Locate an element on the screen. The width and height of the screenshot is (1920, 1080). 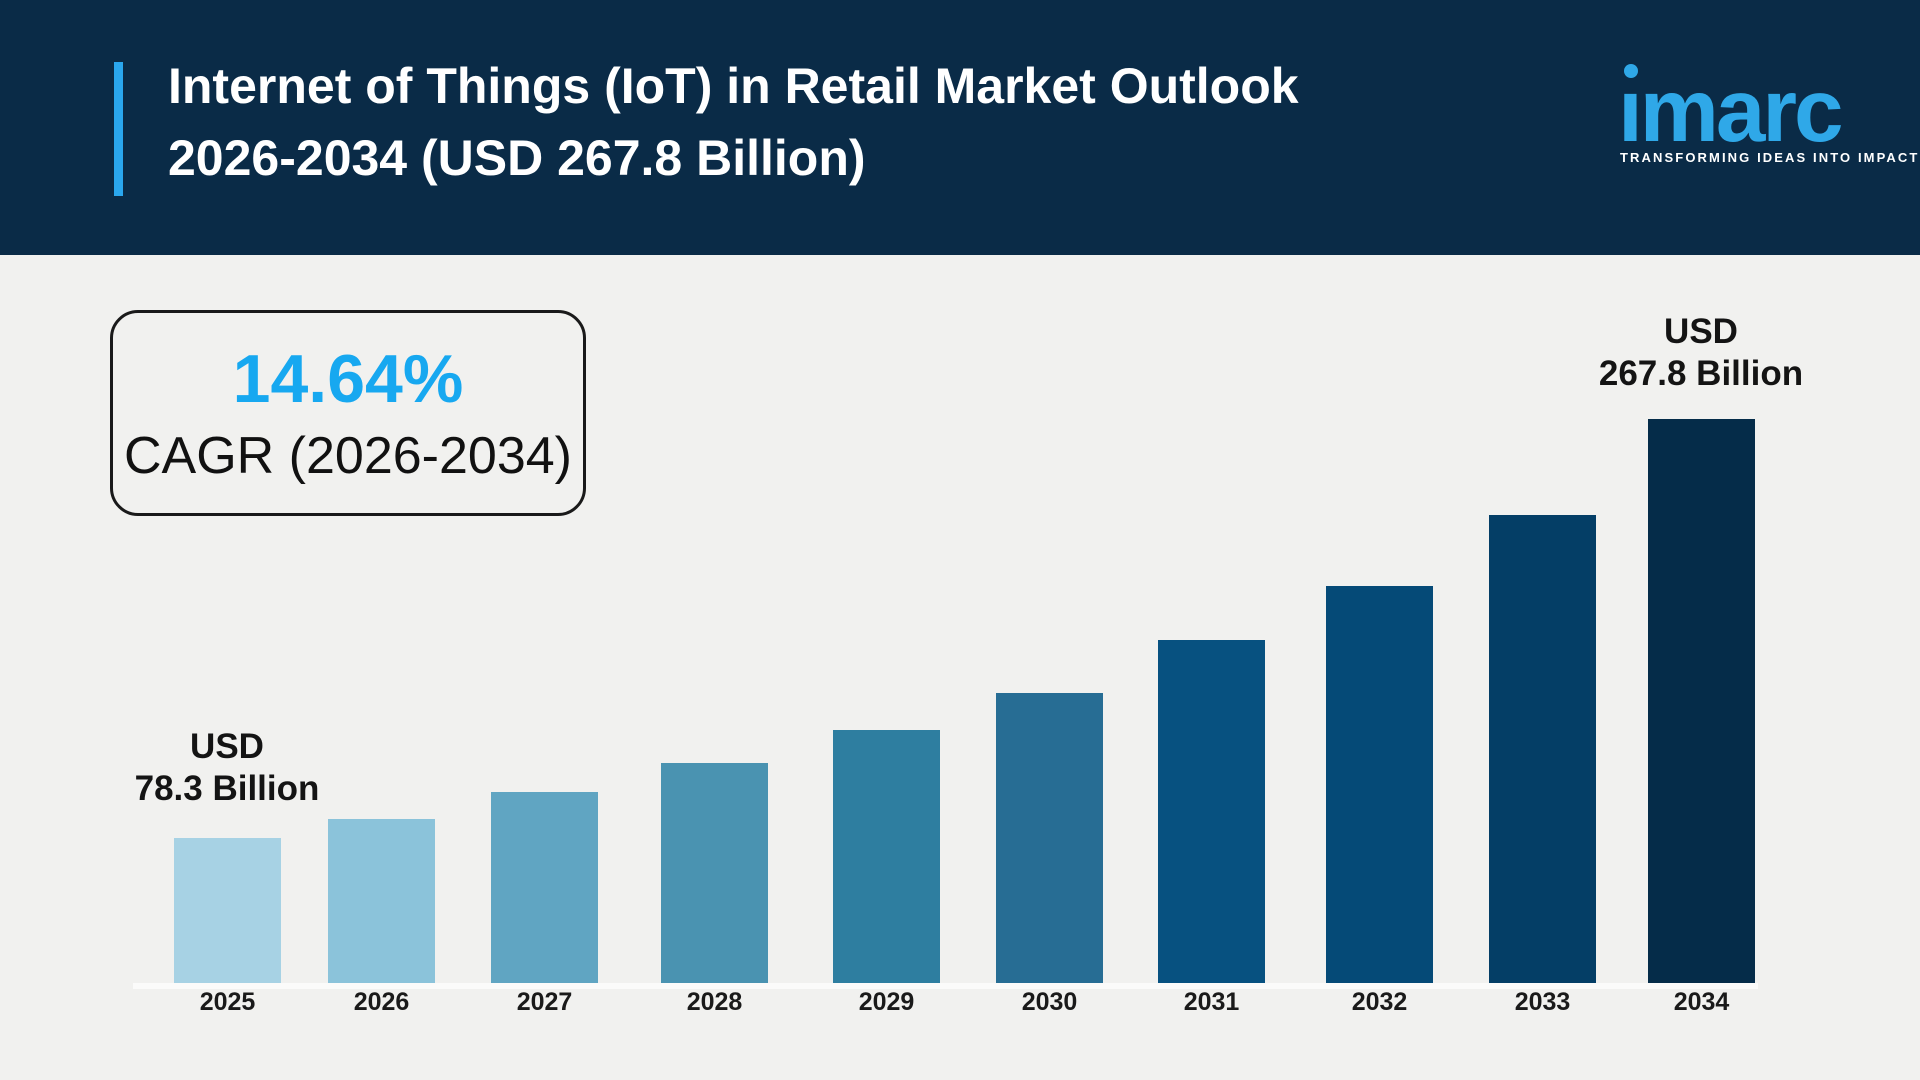
bar-2028 is located at coordinates (714, 873).